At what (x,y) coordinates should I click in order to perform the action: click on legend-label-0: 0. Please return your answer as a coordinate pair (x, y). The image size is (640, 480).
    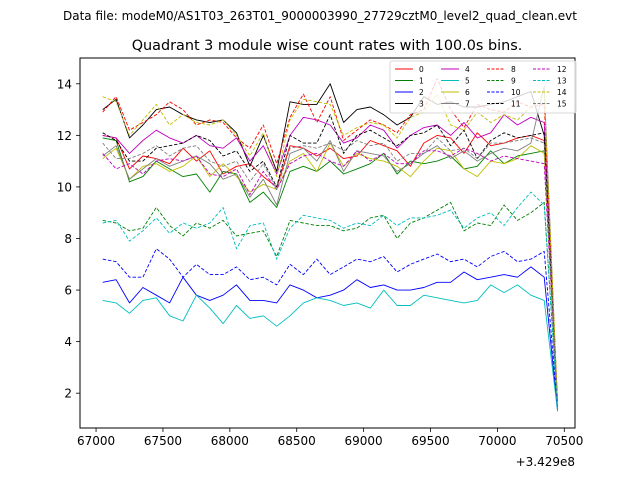
    Looking at the image, I should click on (421, 69).